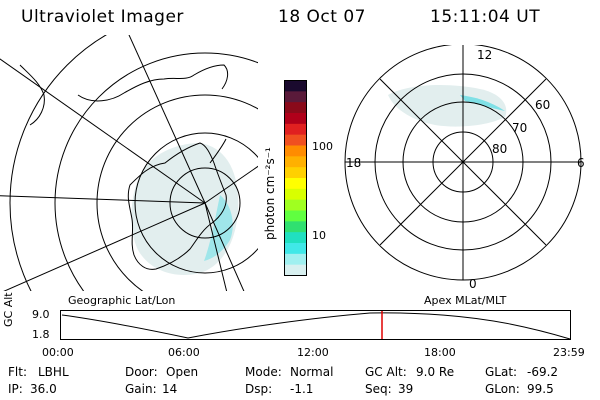 This screenshot has height=400, width=600. Describe the element at coordinates (170, 389) in the screenshot. I see `status-gain-value: 14` at that location.